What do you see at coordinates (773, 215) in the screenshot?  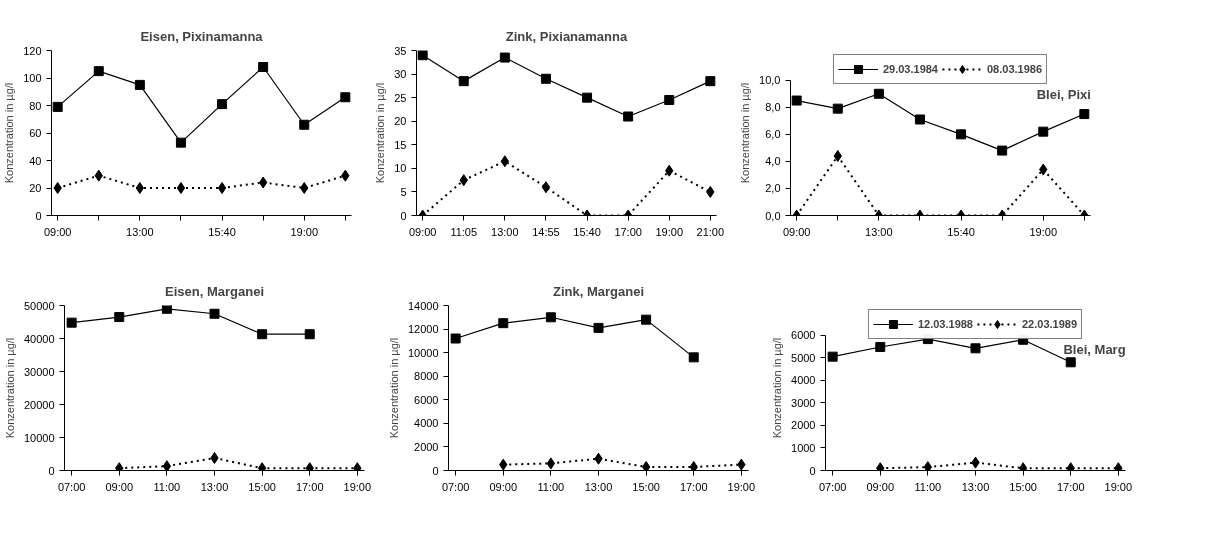 I see `y-tick-label: 0,0` at bounding box center [773, 215].